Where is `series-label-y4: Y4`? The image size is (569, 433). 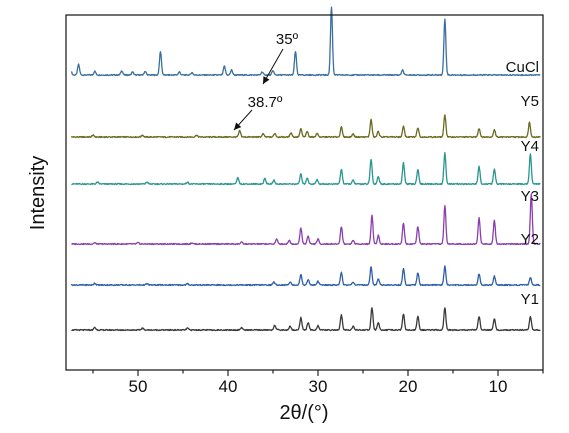
series-label-y4: Y4 is located at coordinates (530, 146).